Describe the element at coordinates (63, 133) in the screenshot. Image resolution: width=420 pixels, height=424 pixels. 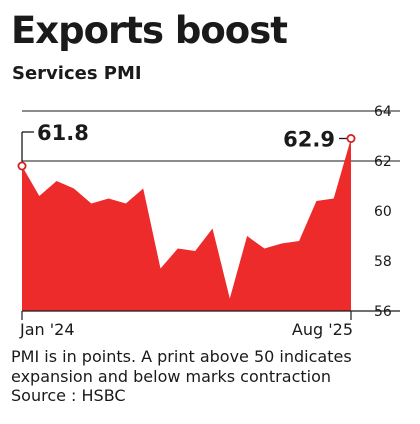
I see `annotation-label-start: 61.8` at that location.